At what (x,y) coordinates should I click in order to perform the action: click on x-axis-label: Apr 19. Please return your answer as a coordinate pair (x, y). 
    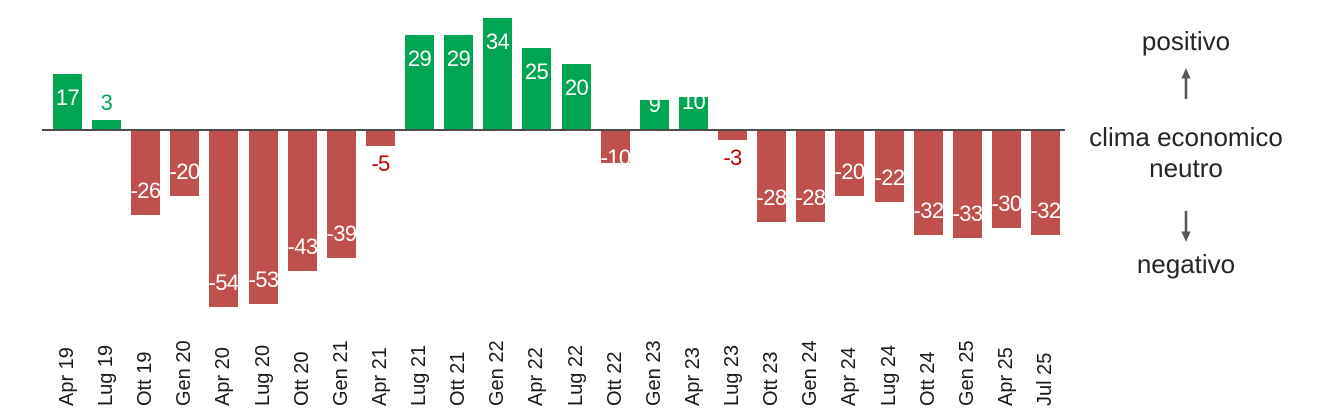
    Looking at the image, I should click on (67, 376).